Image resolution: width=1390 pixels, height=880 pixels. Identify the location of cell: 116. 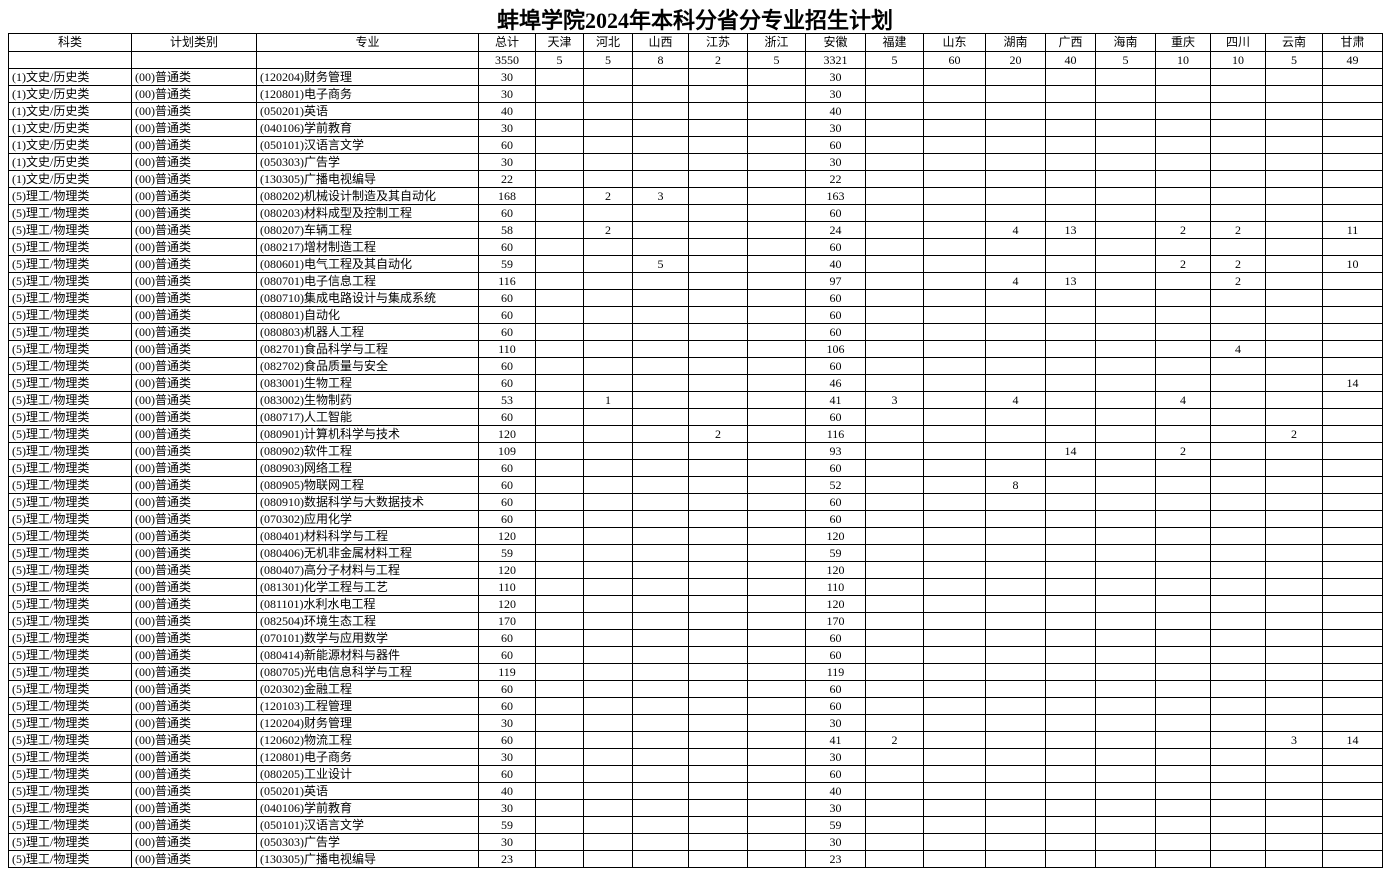
(835, 434).